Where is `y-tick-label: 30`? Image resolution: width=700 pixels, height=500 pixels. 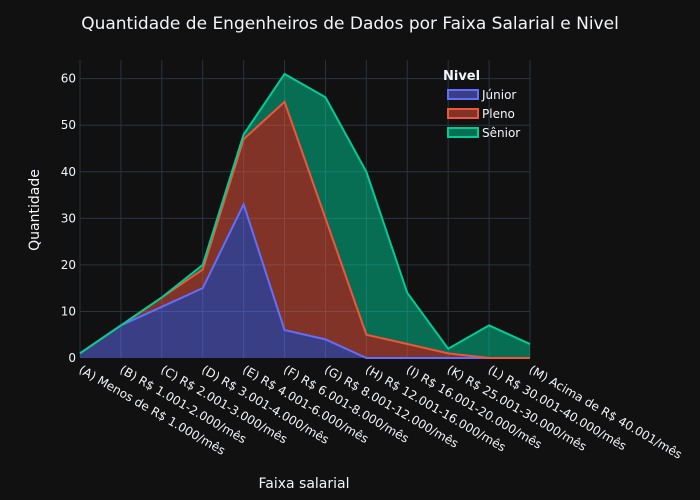 y-tick-label: 30 is located at coordinates (68, 218).